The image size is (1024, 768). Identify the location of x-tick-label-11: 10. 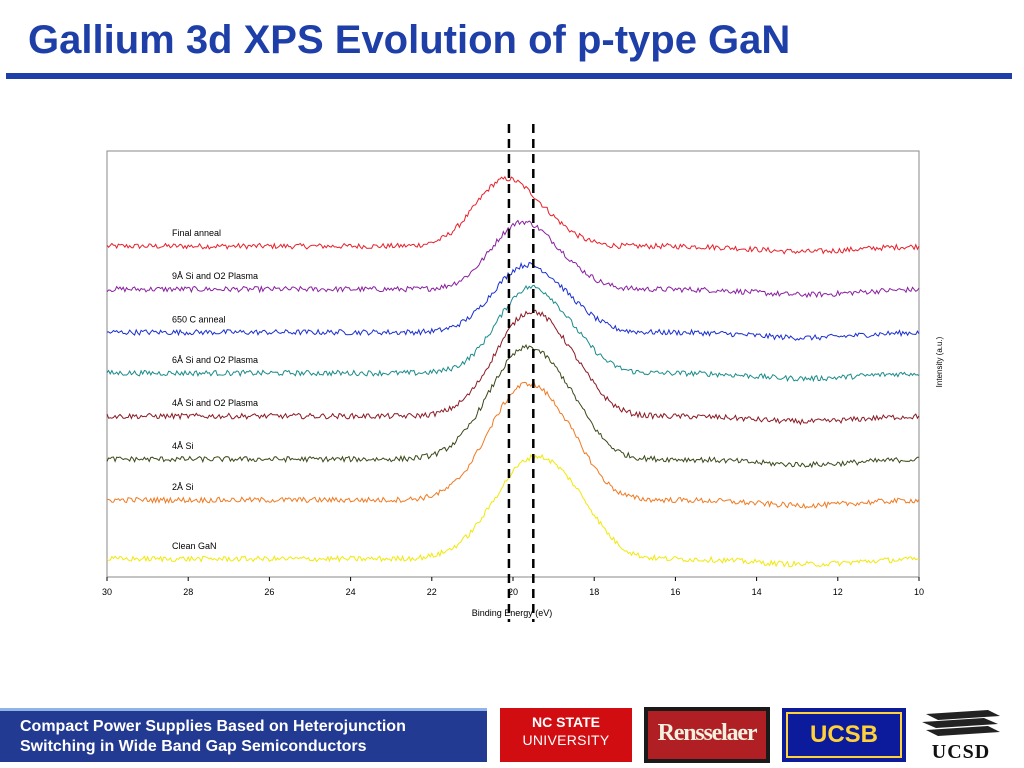
(919, 592).